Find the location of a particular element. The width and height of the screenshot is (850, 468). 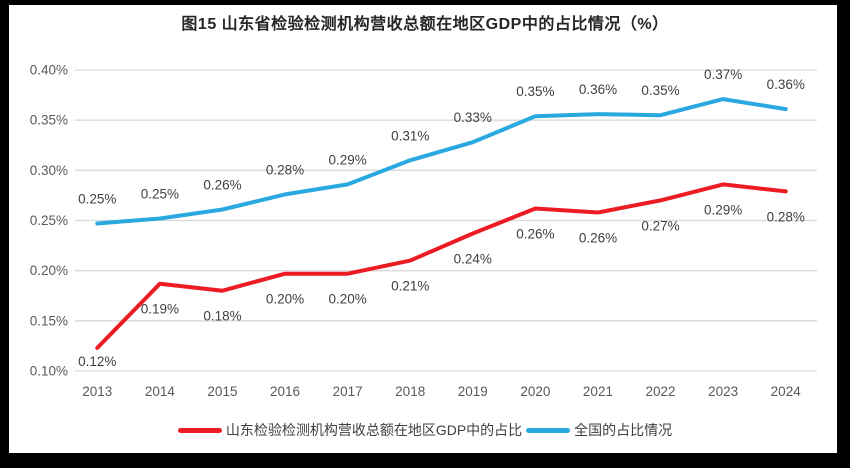

x-tick-label: 2024 is located at coordinates (786, 391).